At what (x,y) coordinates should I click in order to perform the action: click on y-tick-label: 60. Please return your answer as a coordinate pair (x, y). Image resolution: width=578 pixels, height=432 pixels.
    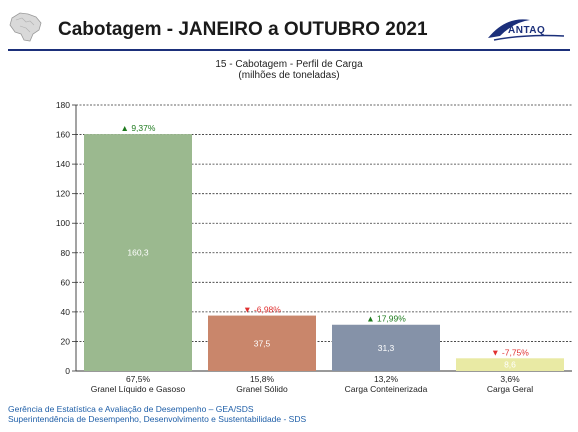
    Looking at the image, I should click on (66, 282).